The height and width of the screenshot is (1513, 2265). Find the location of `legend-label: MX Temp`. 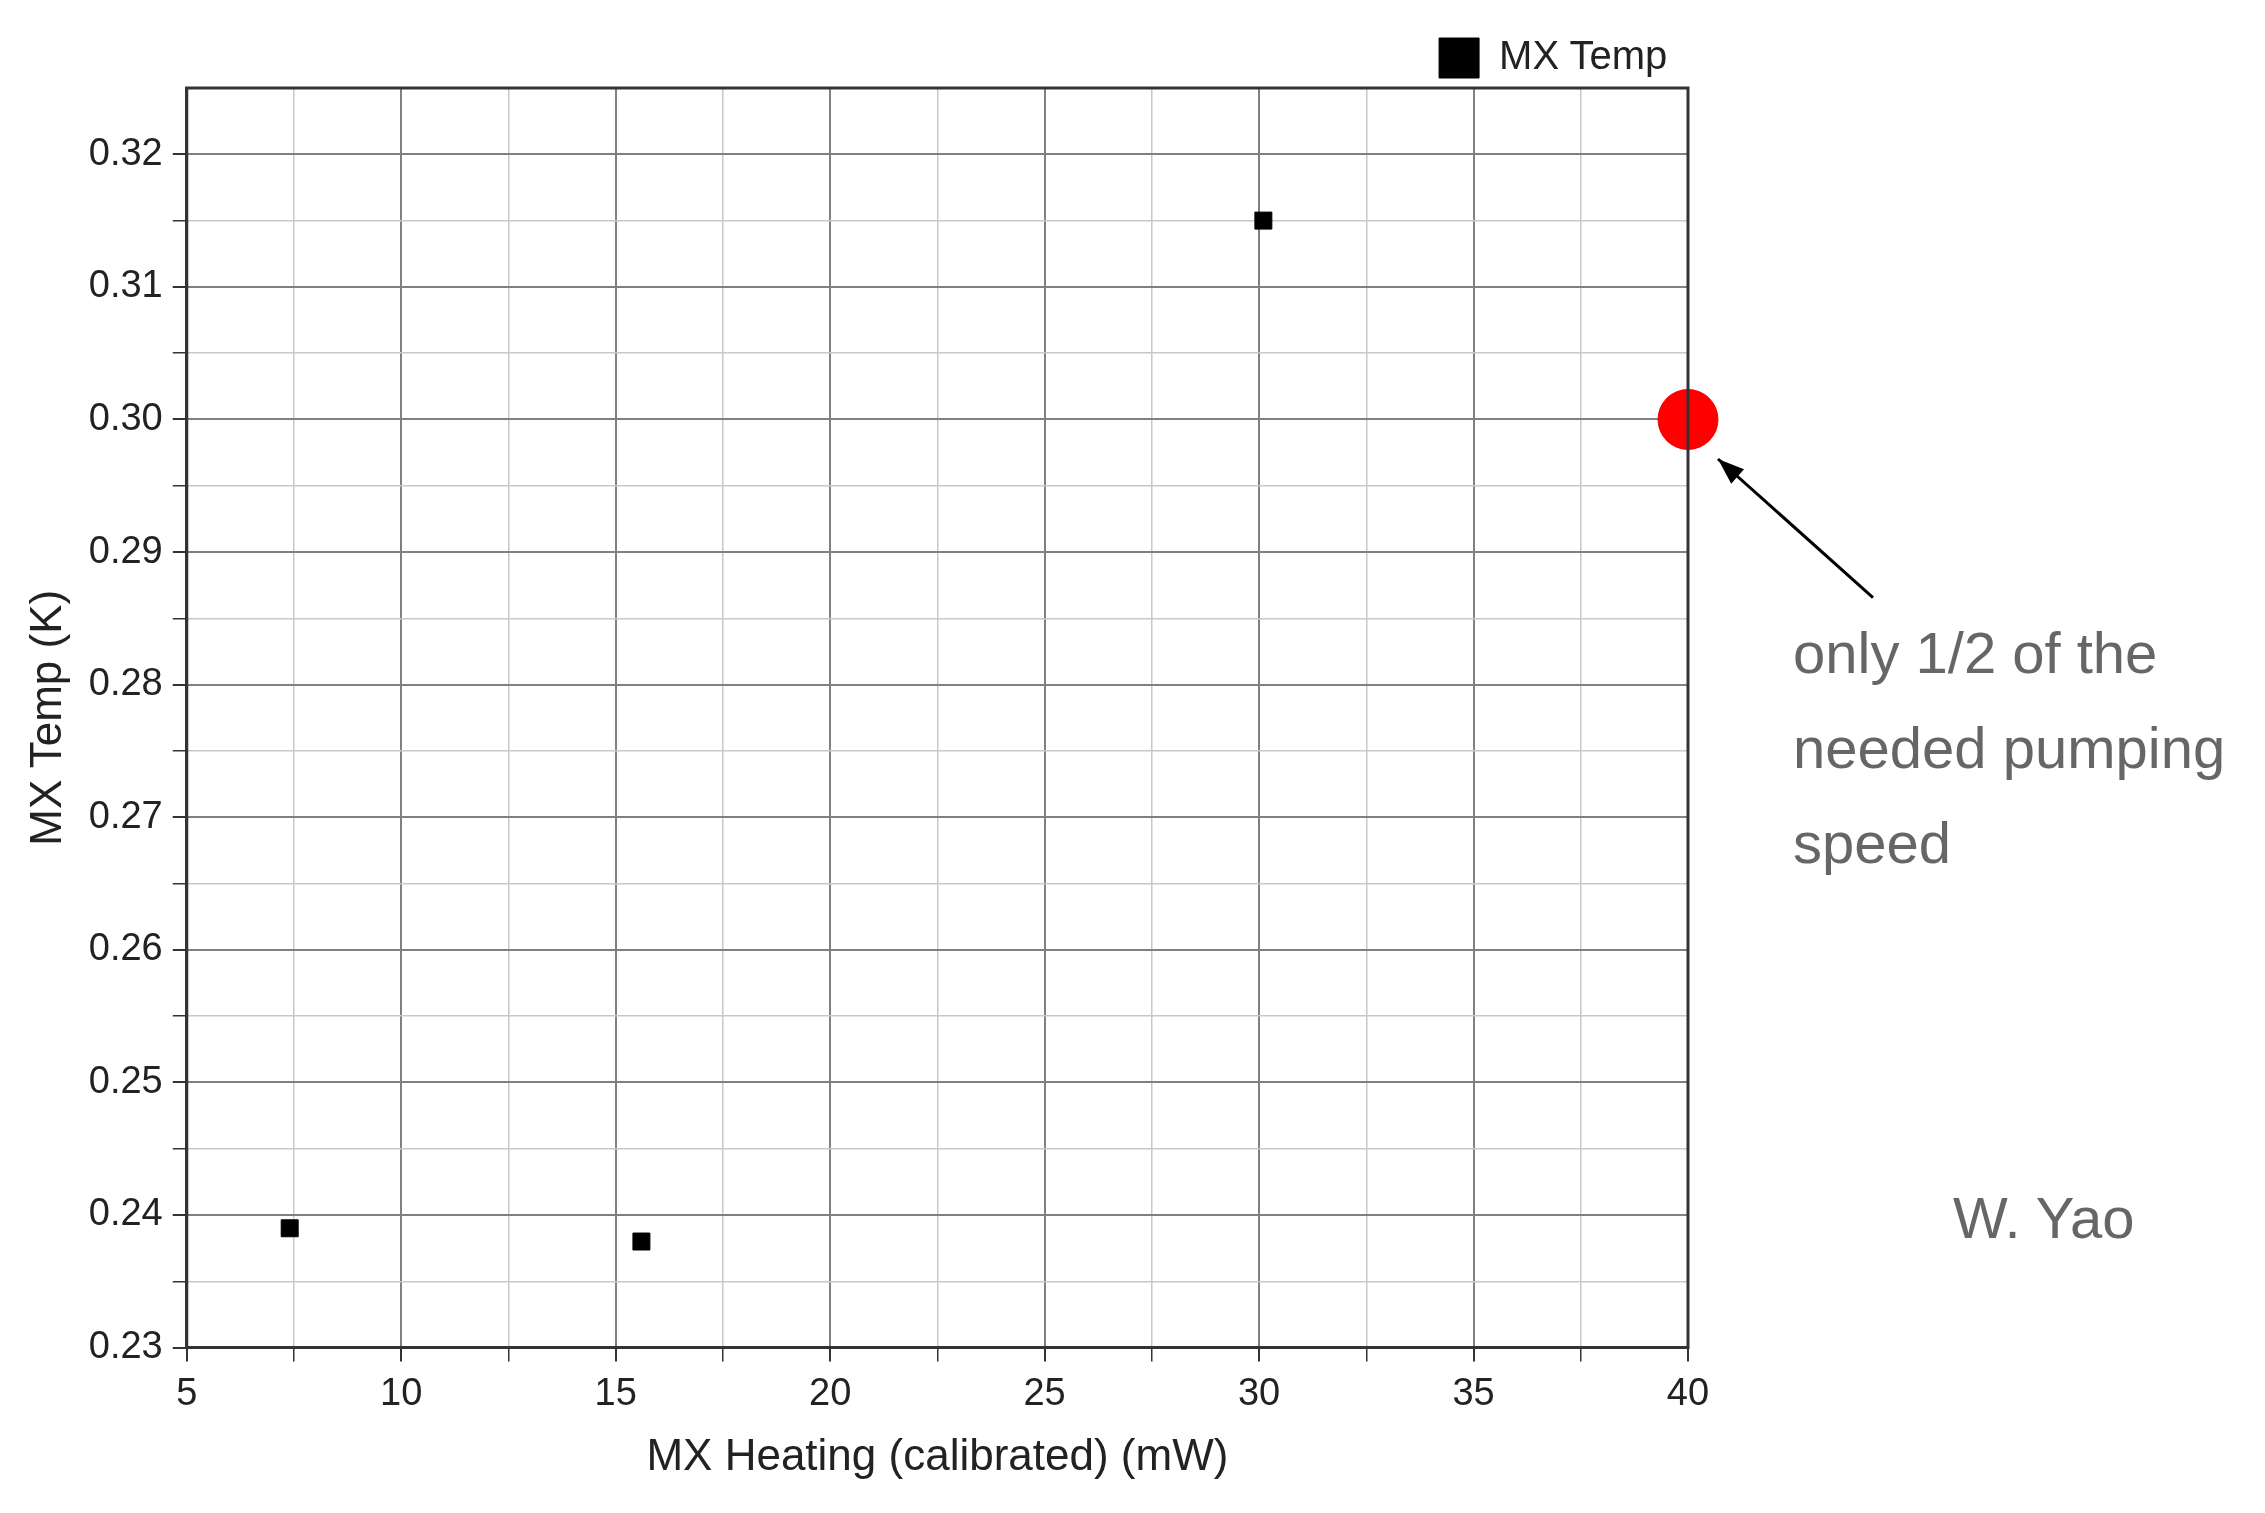

legend-label: MX Temp is located at coordinates (1583, 55).